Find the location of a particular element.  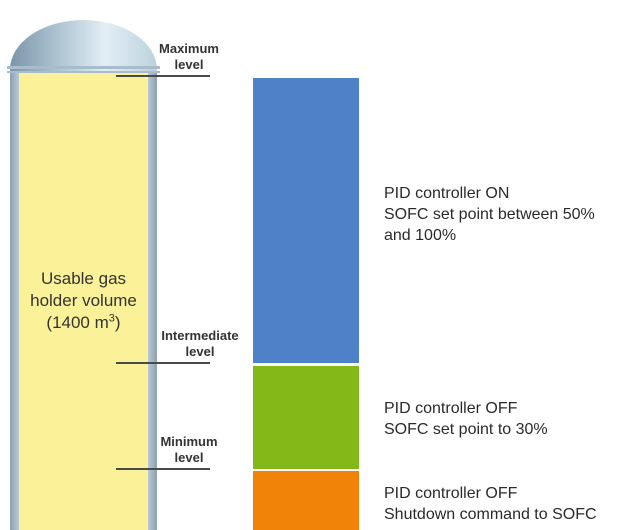

band-pid-on-line2: SOFC set point between 50% is located at coordinates (489, 214).